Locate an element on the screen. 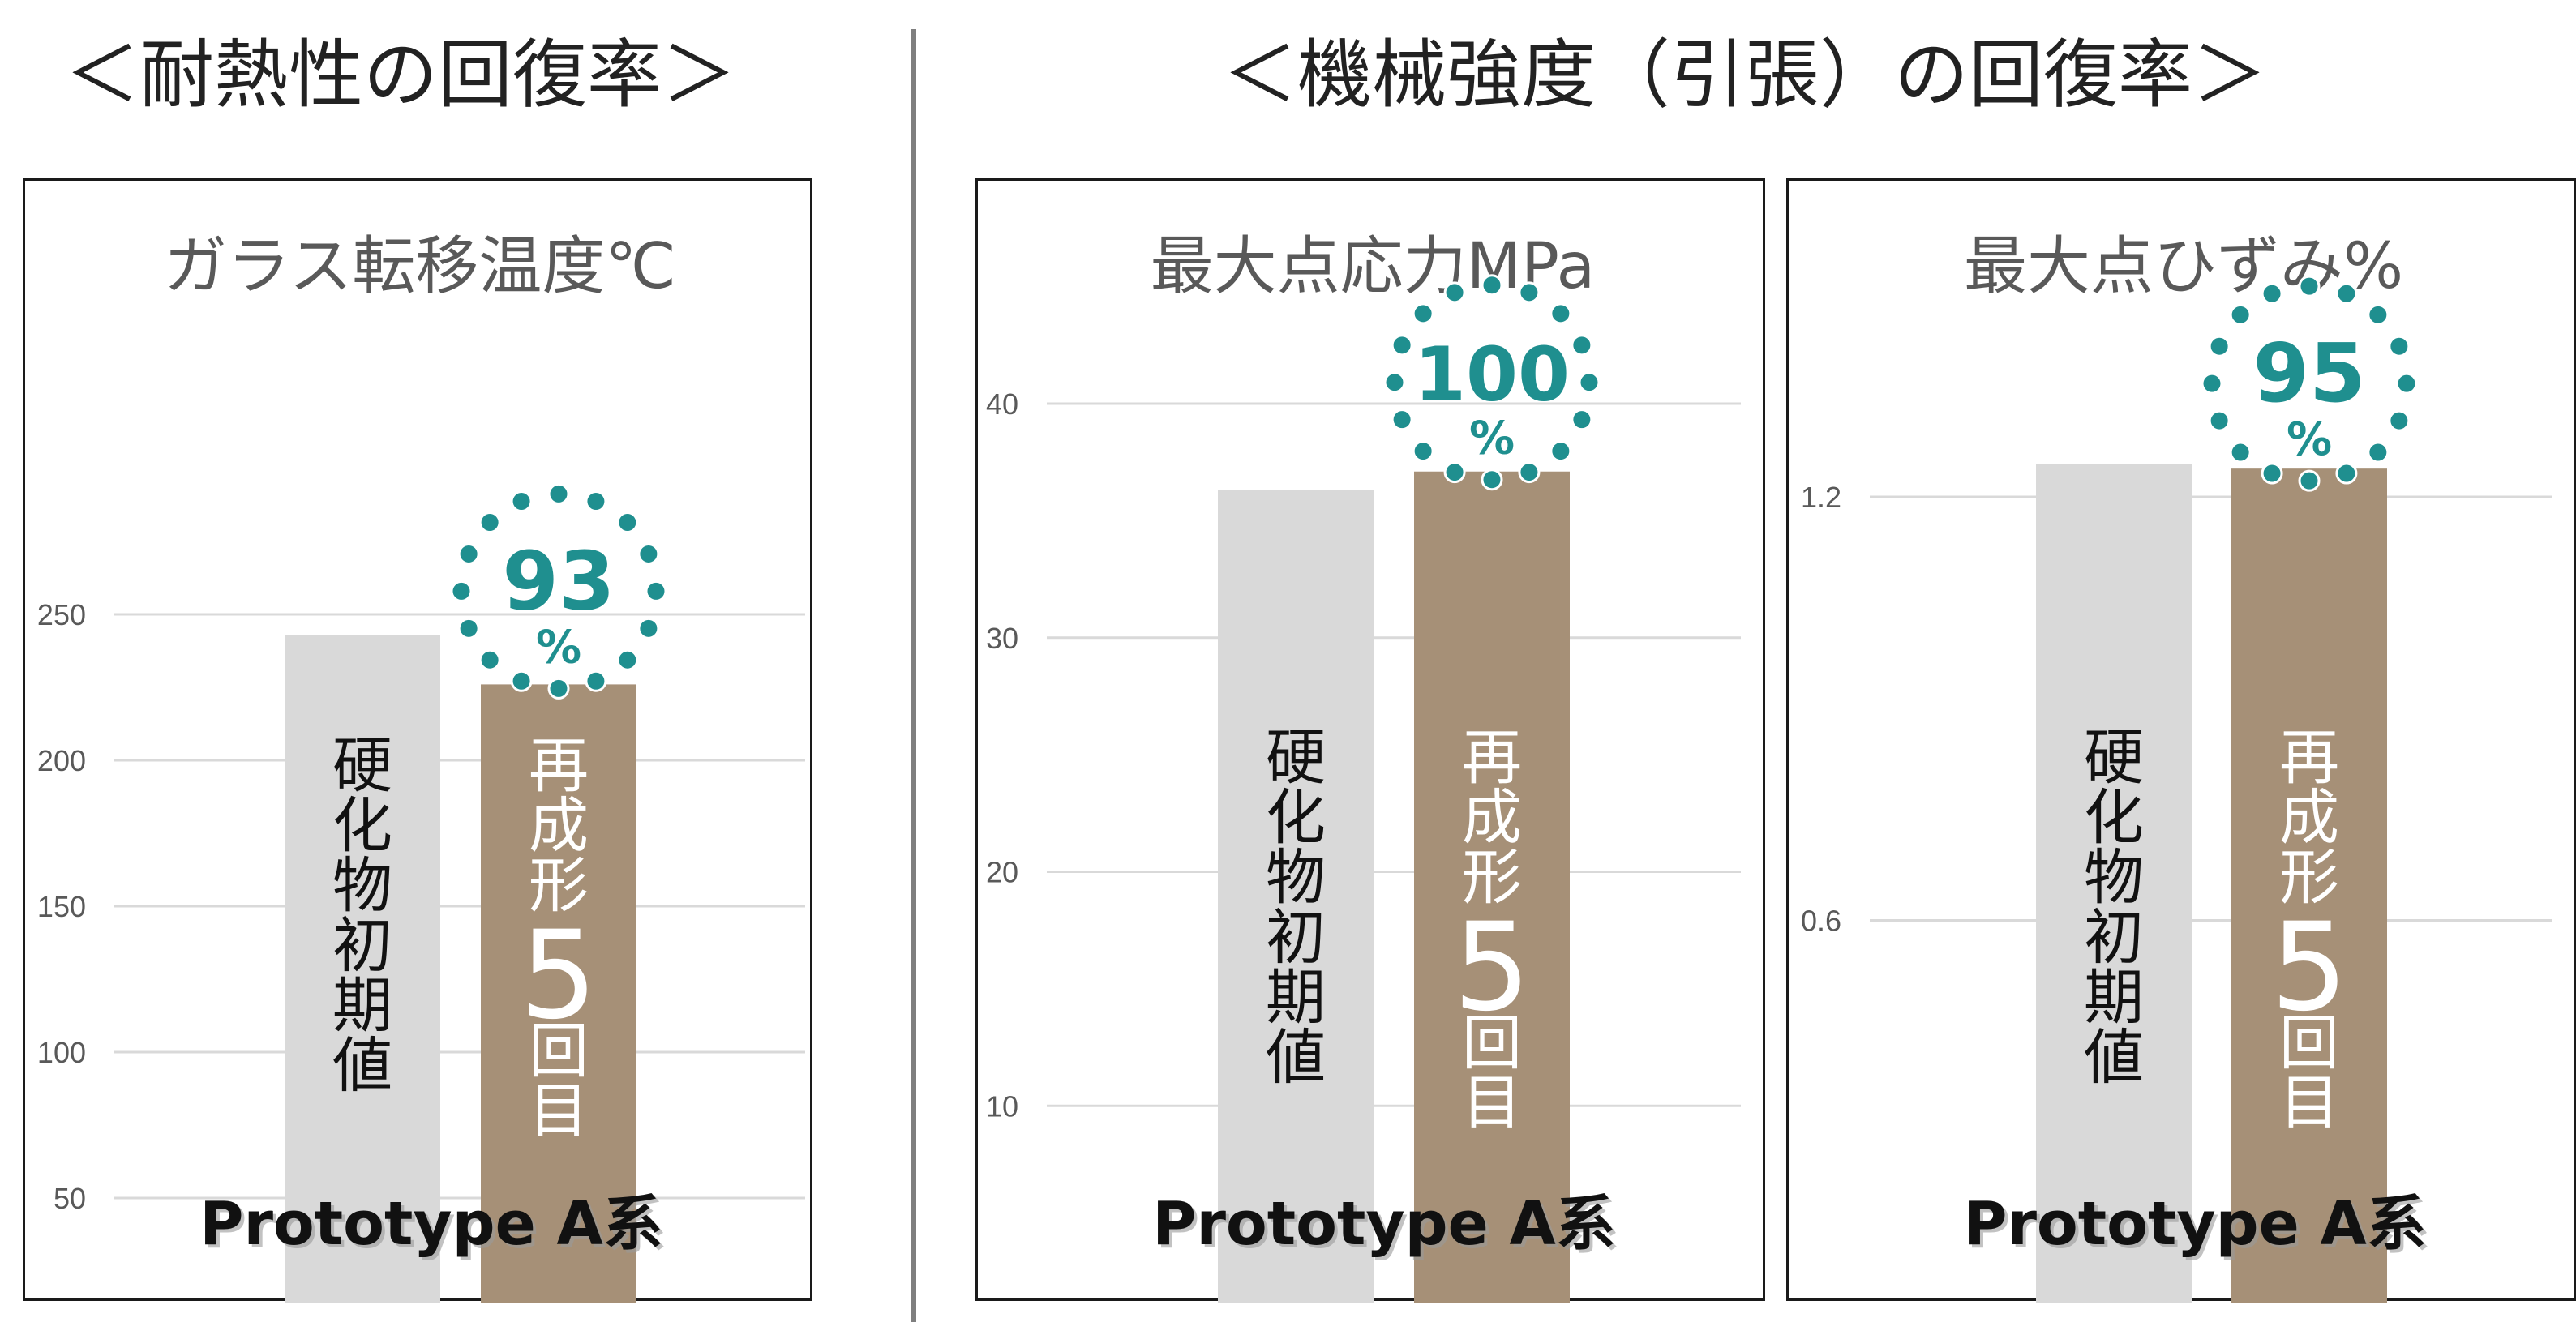 Image resolution: width=2576 pixels, height=1322 pixels. heat-resistance-heading: ＜耐熱性の回復率＞ is located at coordinates (401, 75).